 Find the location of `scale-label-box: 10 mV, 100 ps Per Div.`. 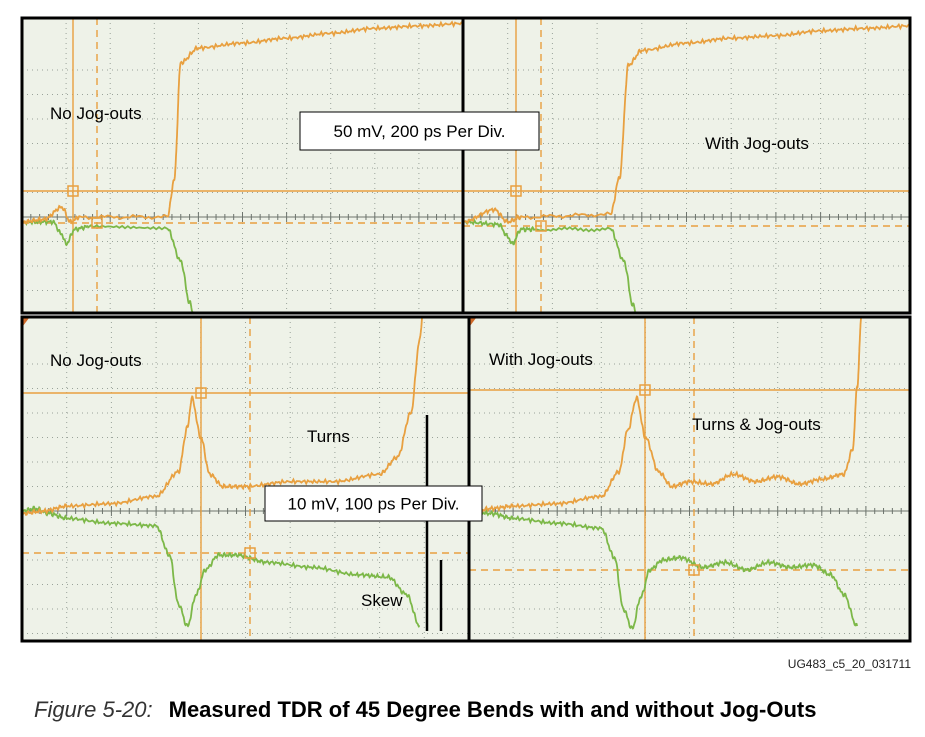

scale-label-box: 10 mV, 100 ps Per Div. is located at coordinates (373, 503).